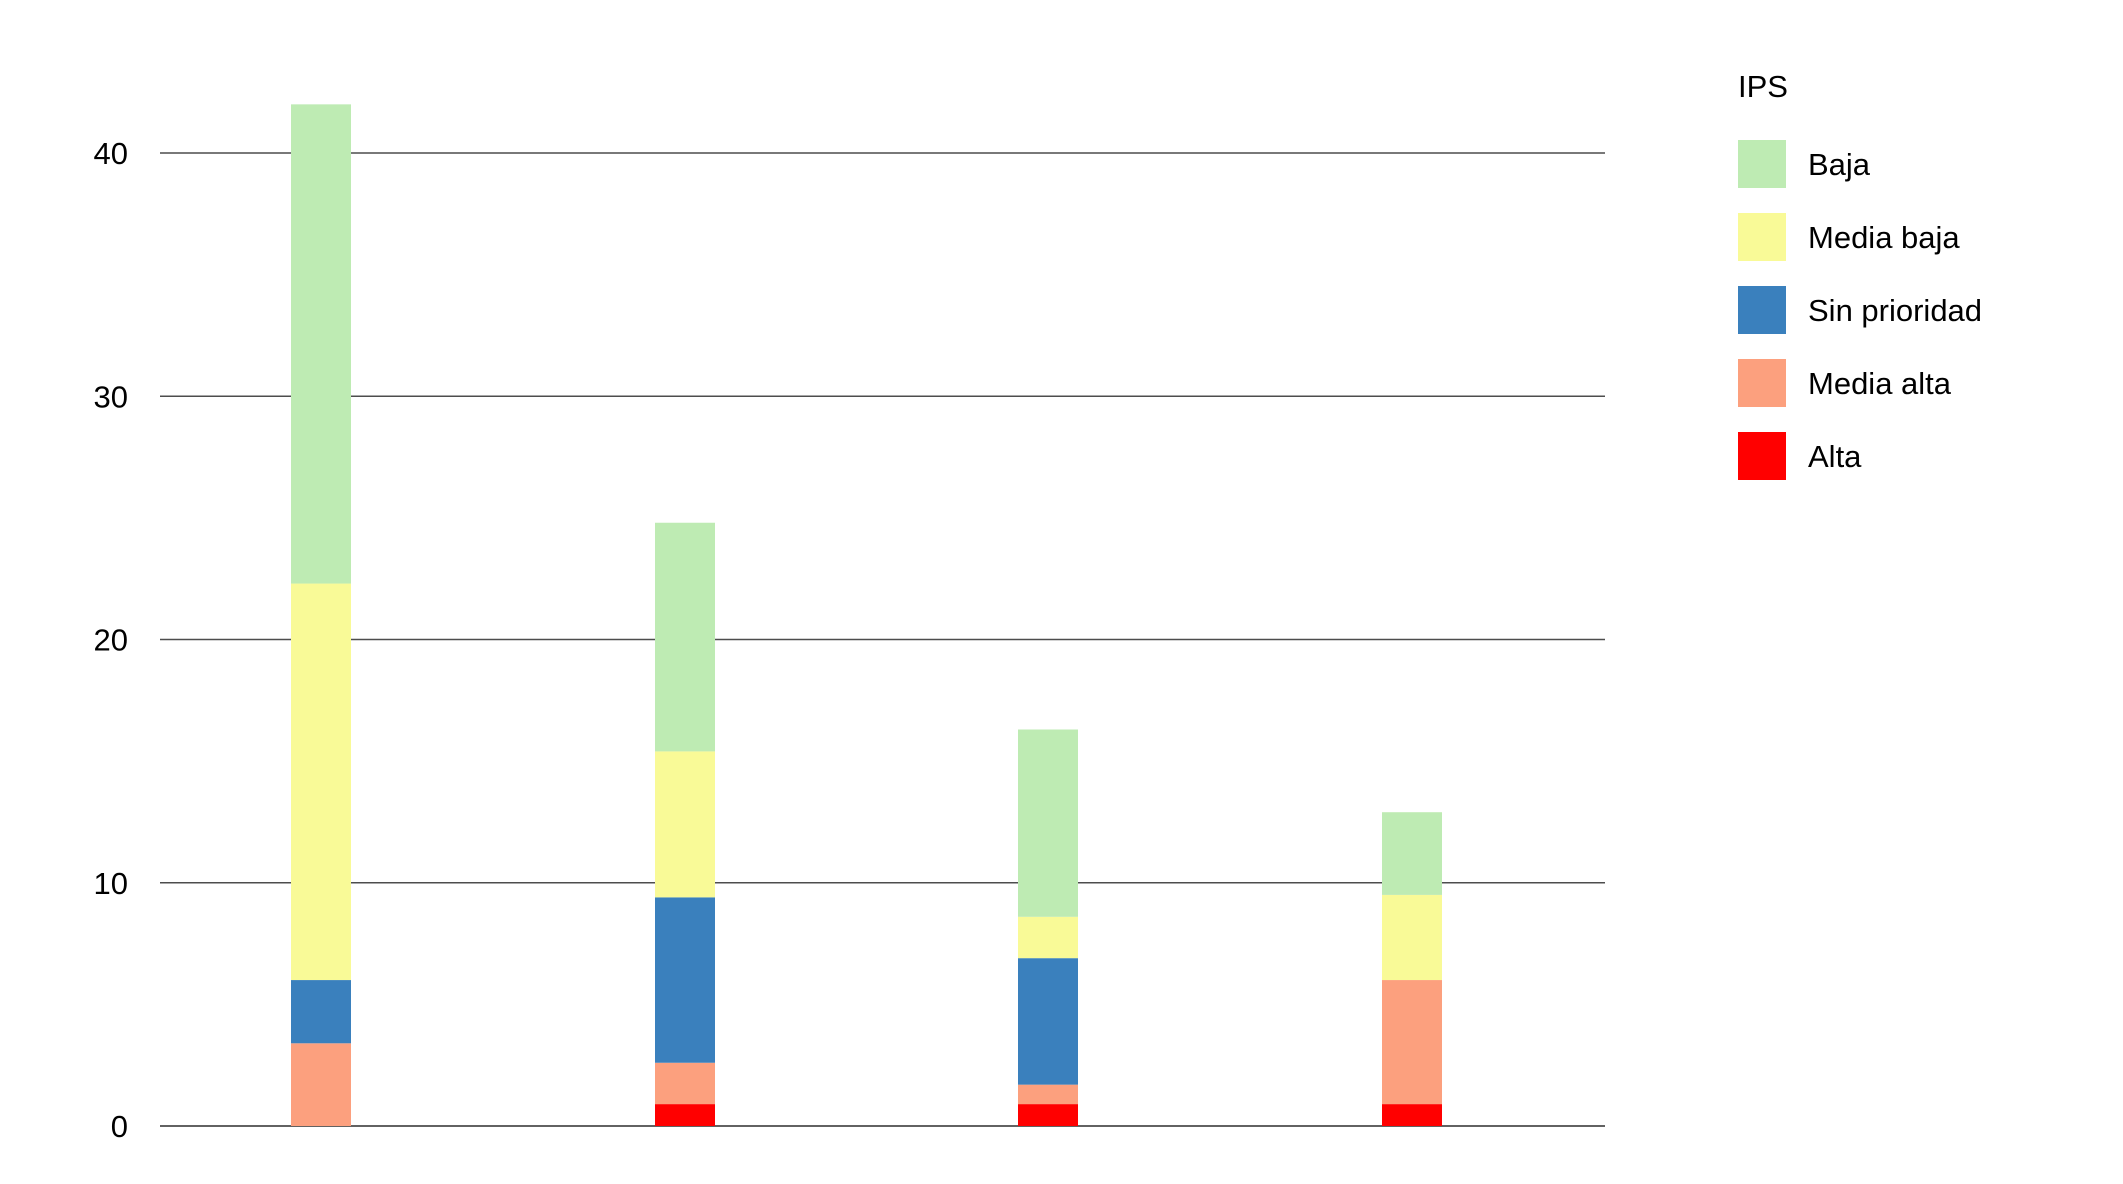 The width and height of the screenshot is (2123, 1184). I want to click on legend-label-media-alta: Media alta, so click(1880, 383).